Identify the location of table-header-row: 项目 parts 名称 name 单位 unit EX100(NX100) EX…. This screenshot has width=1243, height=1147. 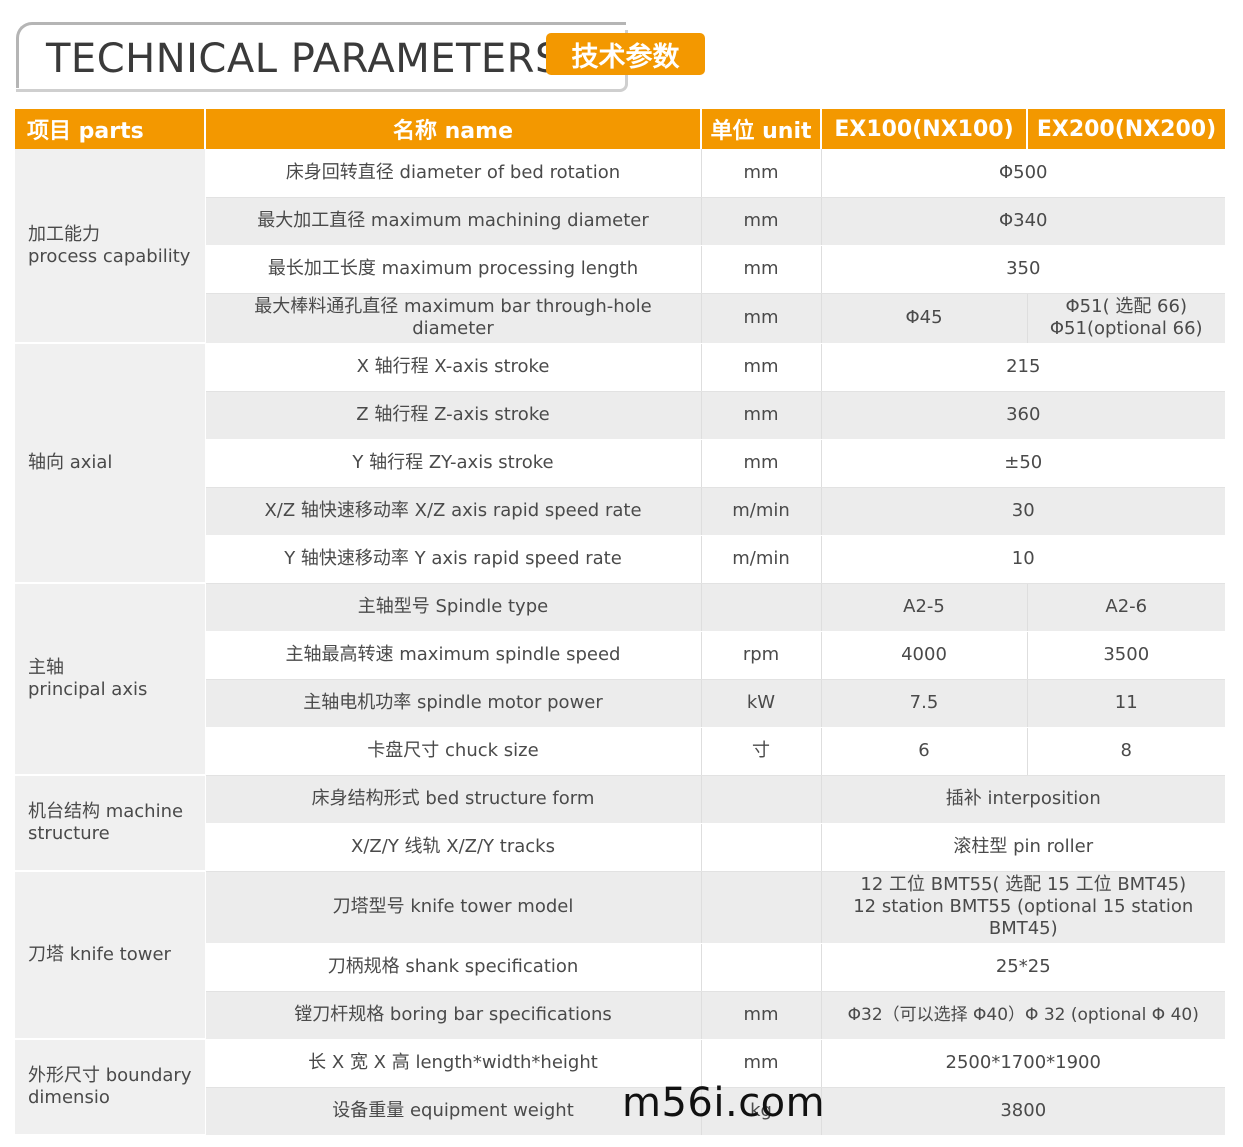
(620, 129).